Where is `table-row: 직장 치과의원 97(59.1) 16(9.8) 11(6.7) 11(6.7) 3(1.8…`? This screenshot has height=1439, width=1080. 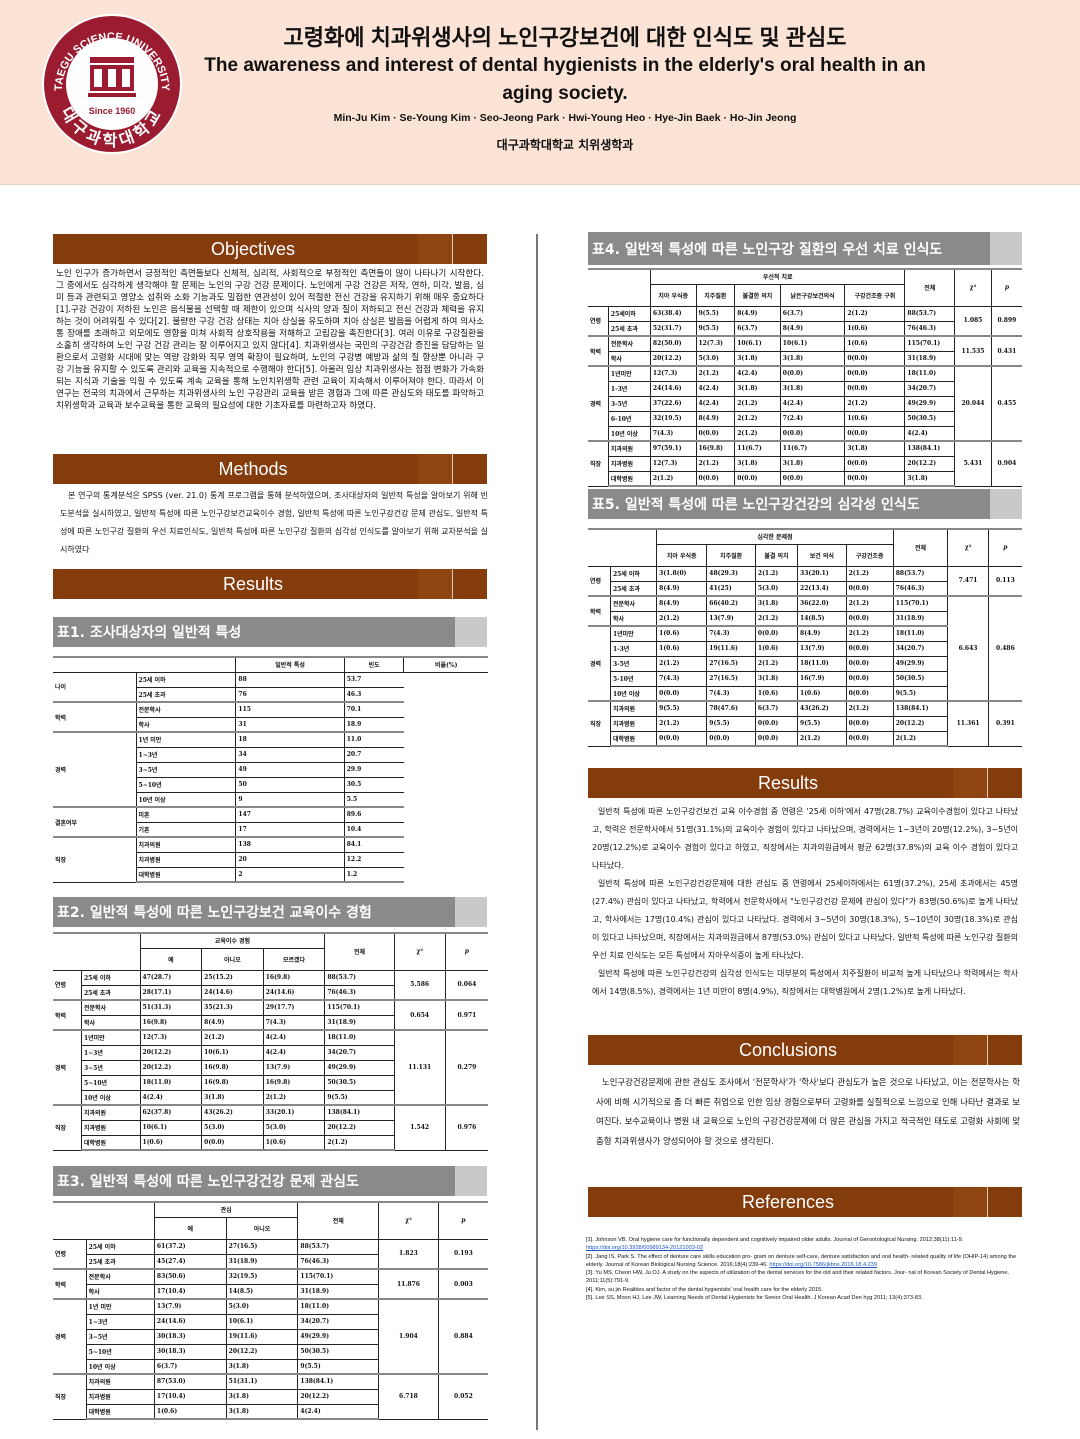 table-row: 직장 치과의원 97(59.1) 16(9.8) 11(6.7) 11(6.7) 3(1.8… is located at coordinates (805, 463).